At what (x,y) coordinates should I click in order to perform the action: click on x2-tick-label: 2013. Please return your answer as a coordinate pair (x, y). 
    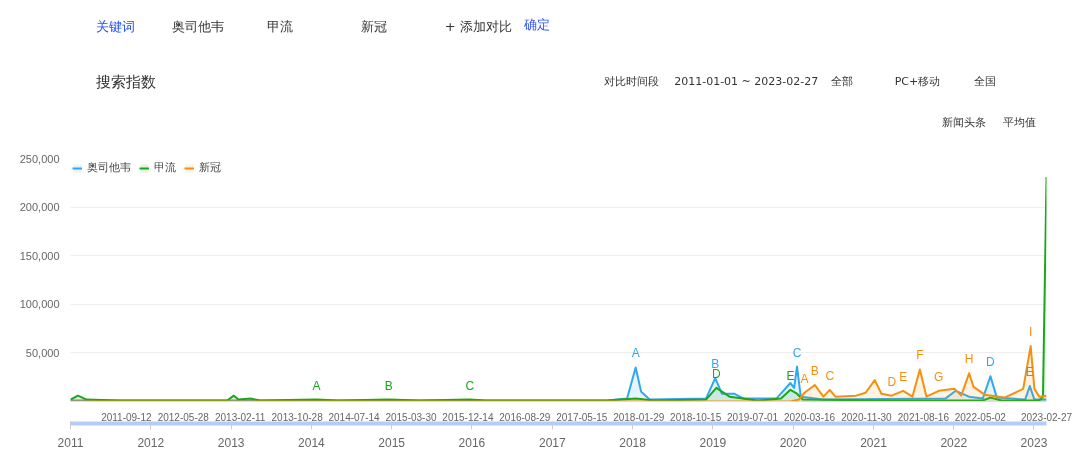
    Looking at the image, I should click on (231, 442).